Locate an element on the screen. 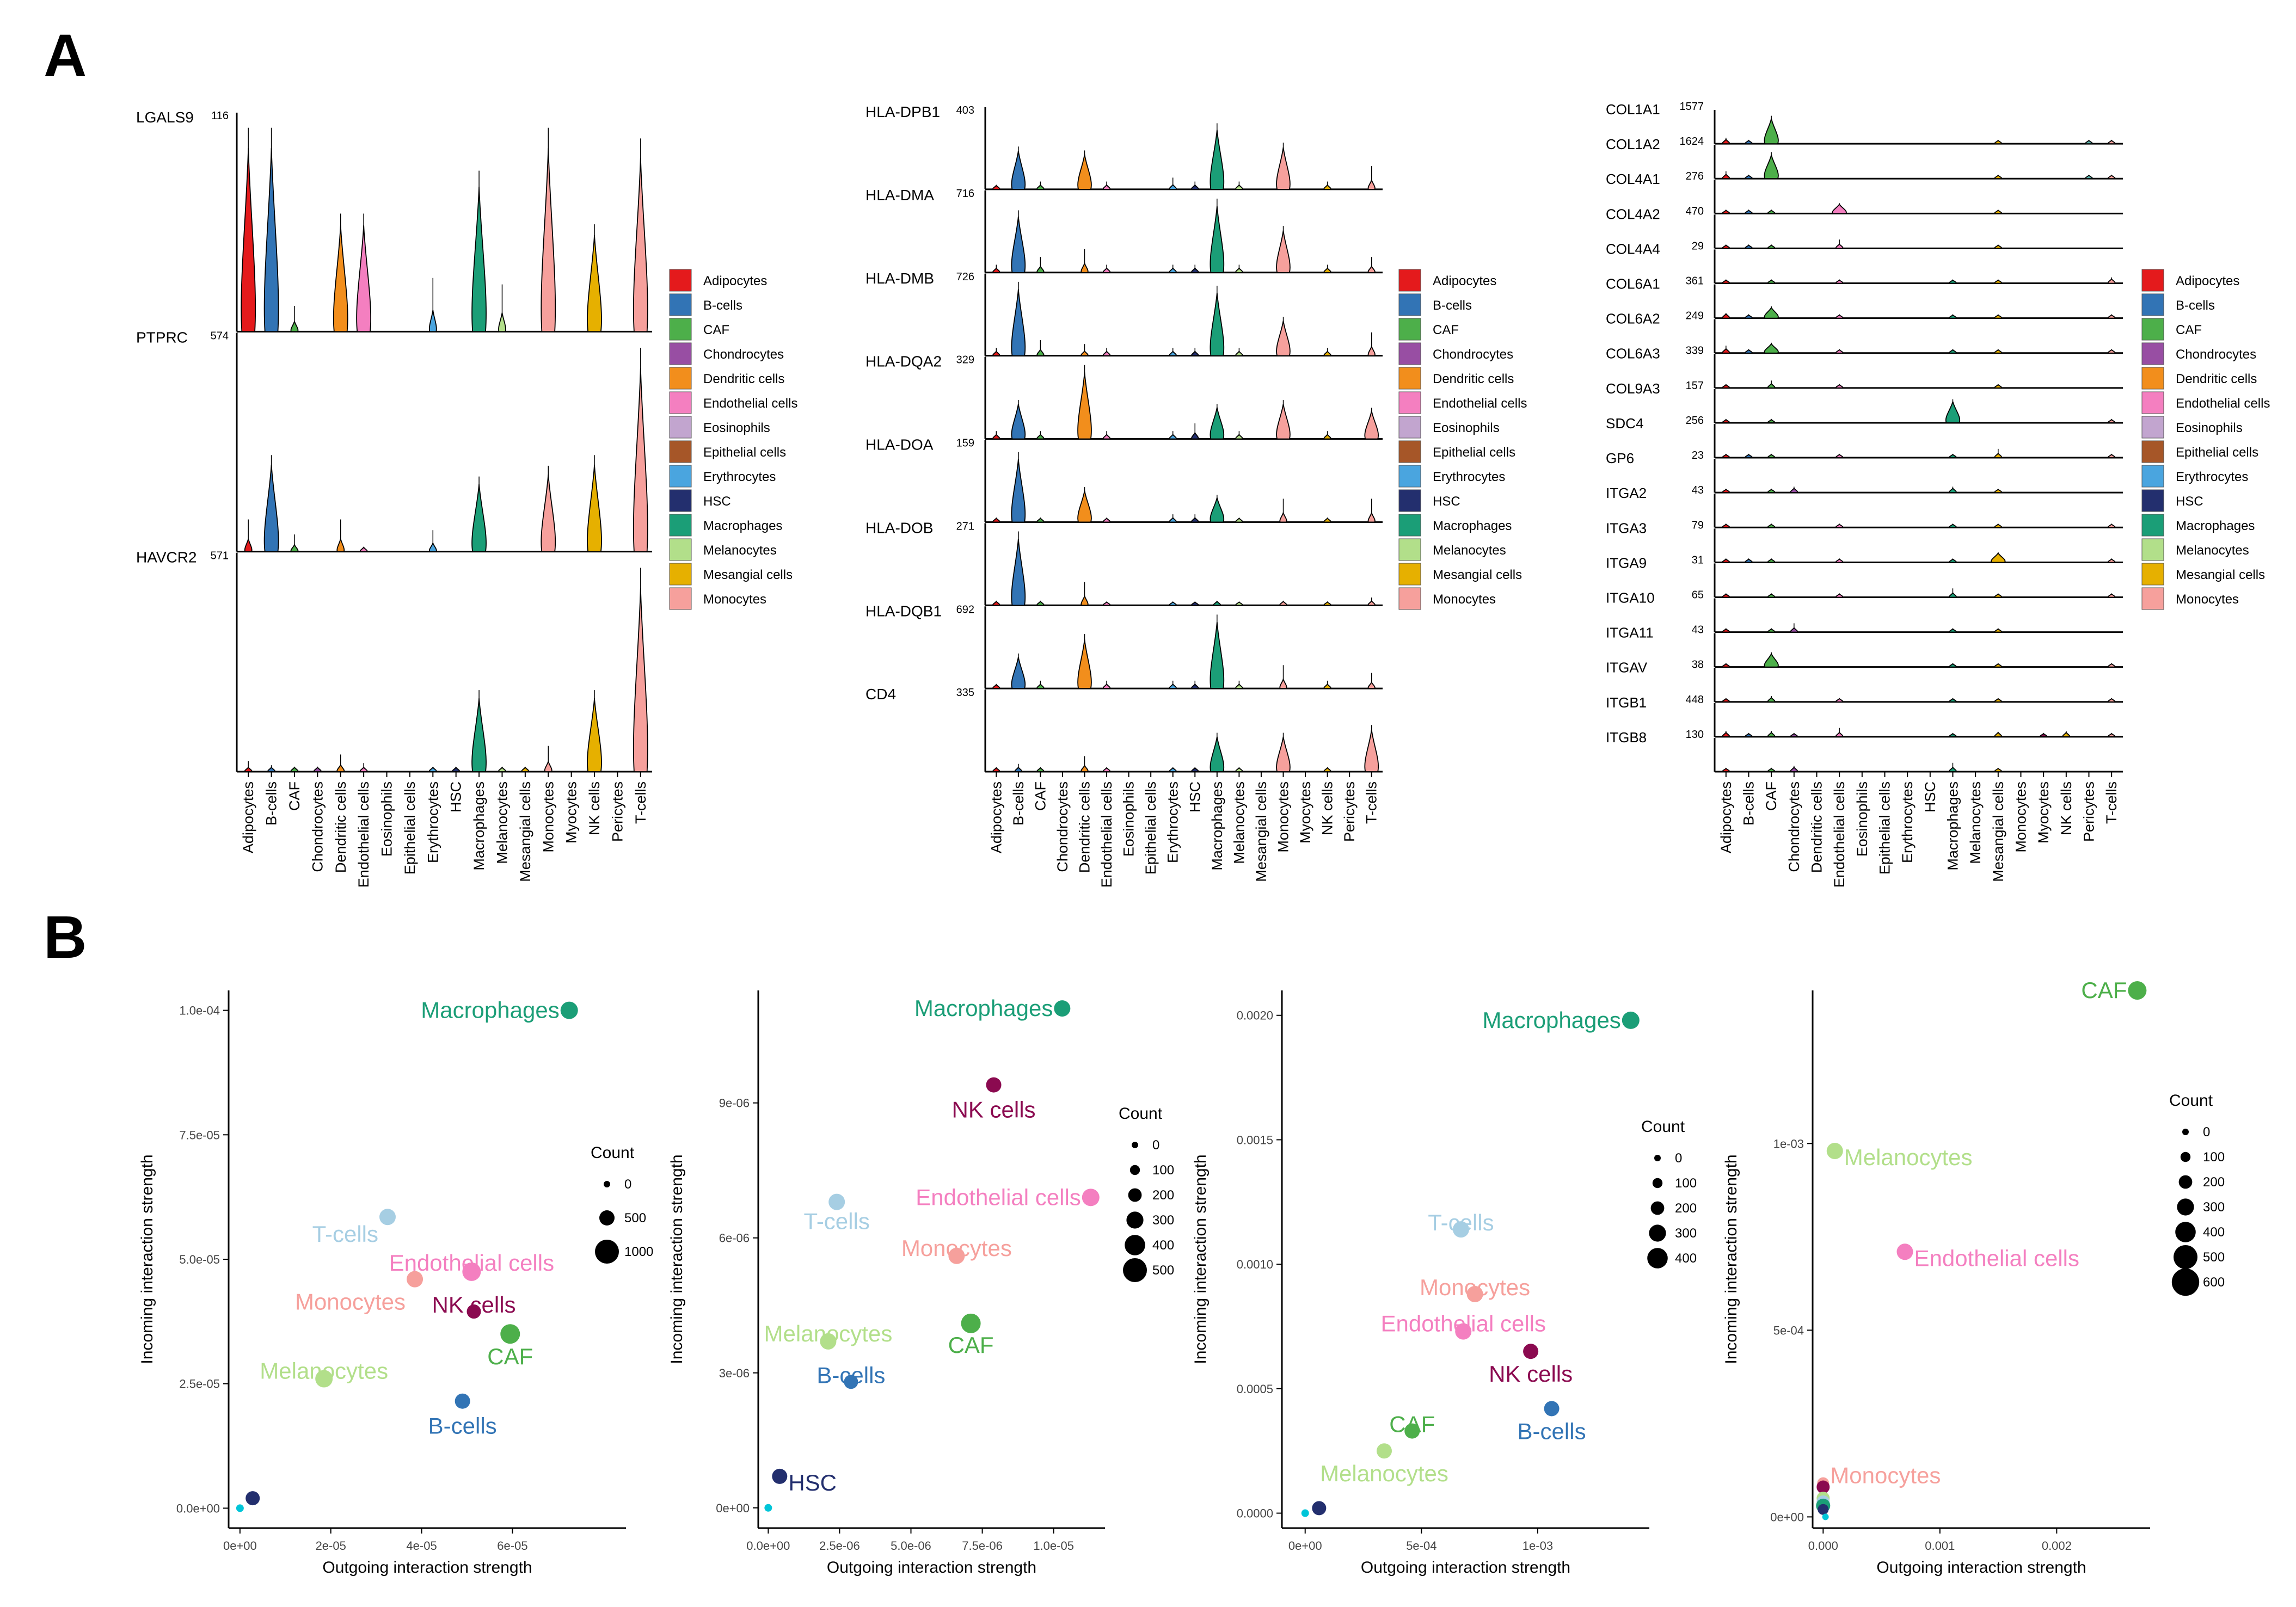 The width and height of the screenshot is (2296, 1607). gene-label: COL4A4 is located at coordinates (1633, 249).